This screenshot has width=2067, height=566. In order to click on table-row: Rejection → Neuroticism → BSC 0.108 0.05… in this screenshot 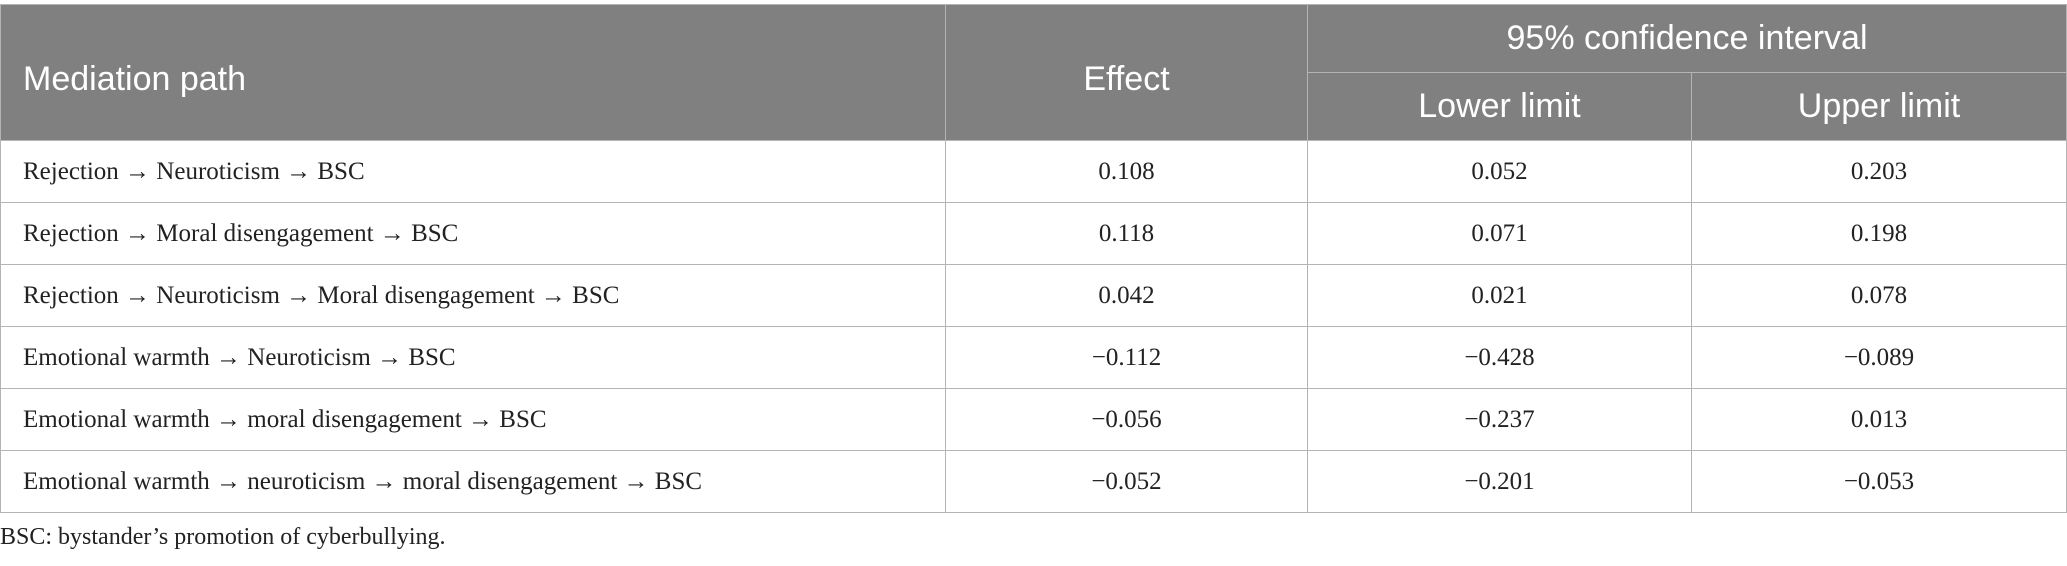, I will do `click(1033, 171)`.